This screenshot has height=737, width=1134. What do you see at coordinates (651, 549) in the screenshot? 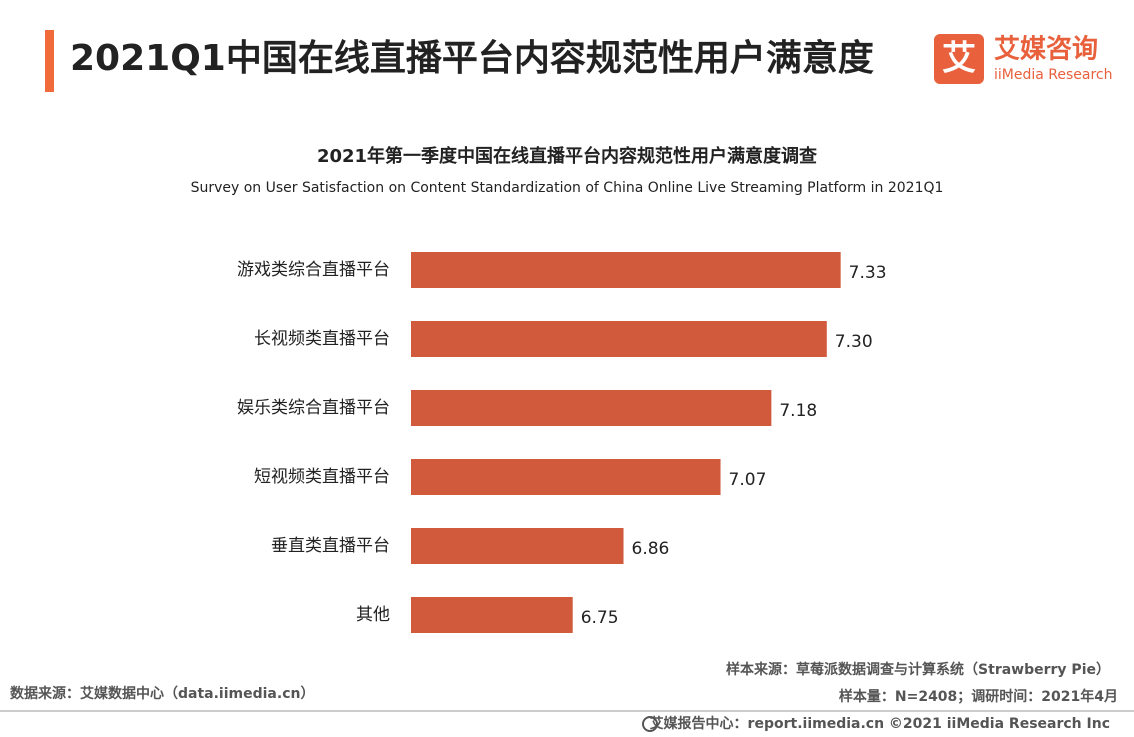
I see `value-label: 6.86` at bounding box center [651, 549].